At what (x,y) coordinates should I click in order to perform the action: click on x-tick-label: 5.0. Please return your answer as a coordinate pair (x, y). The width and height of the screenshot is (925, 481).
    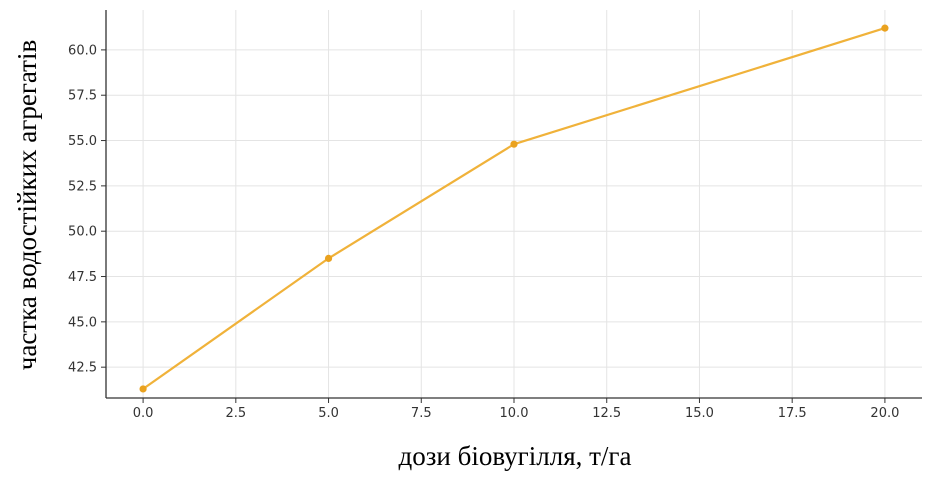
    Looking at the image, I should click on (328, 413).